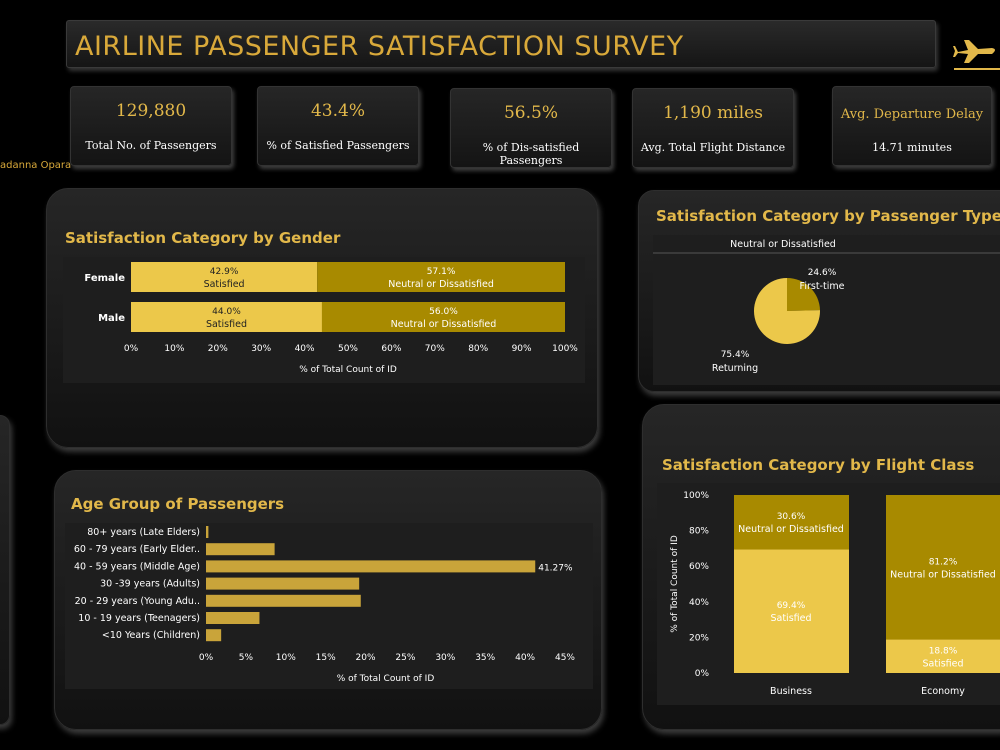  What do you see at coordinates (5, 570) in the screenshot?
I see `partial-panel` at bounding box center [5, 570].